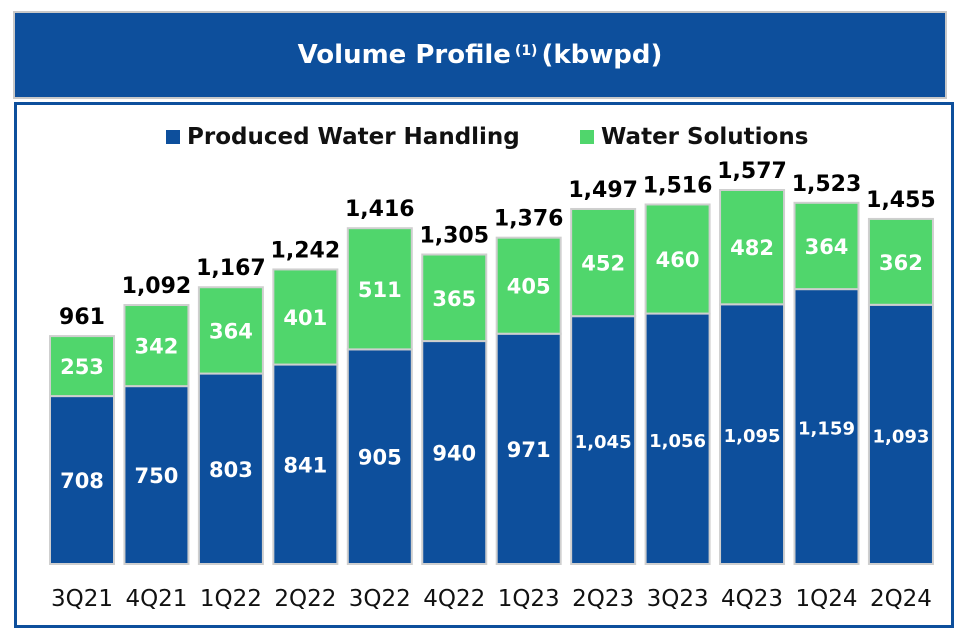  I want to click on bar-produced-2Q22, so click(305, 464).